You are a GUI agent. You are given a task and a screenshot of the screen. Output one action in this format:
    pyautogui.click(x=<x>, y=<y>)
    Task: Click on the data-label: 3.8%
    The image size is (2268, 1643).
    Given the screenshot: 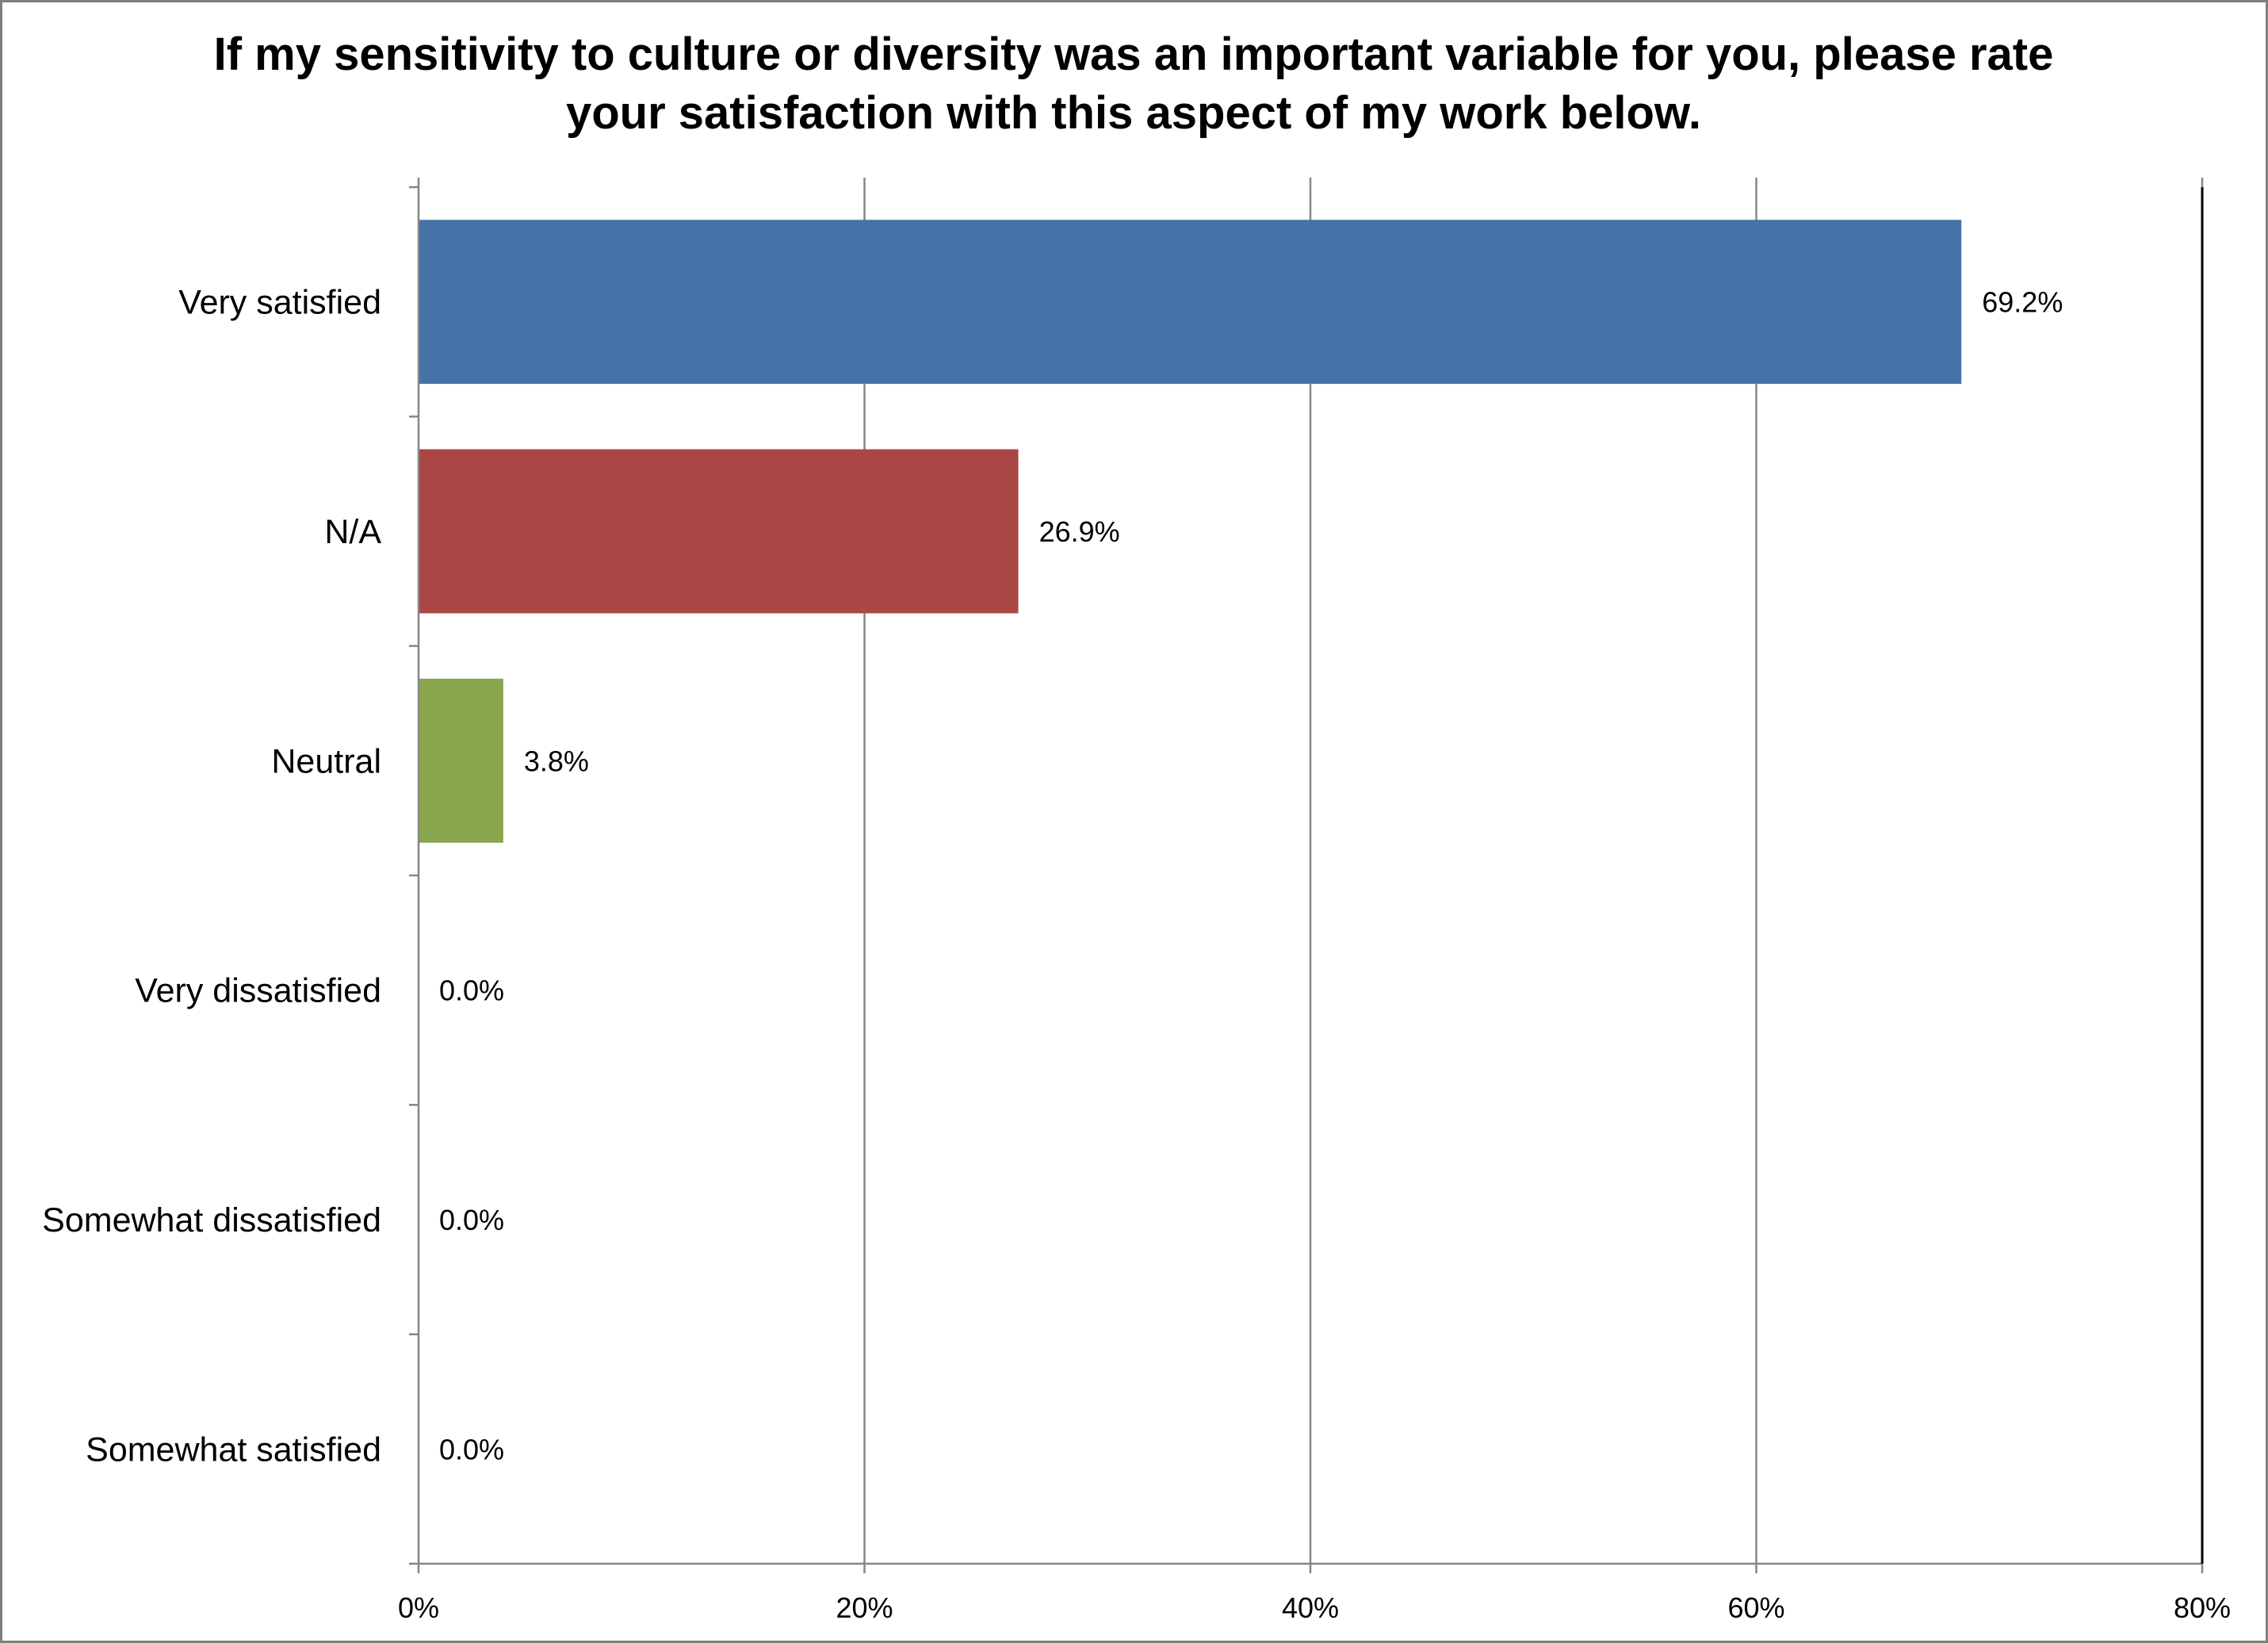 What is the action you would take?
    pyautogui.click(x=557, y=761)
    